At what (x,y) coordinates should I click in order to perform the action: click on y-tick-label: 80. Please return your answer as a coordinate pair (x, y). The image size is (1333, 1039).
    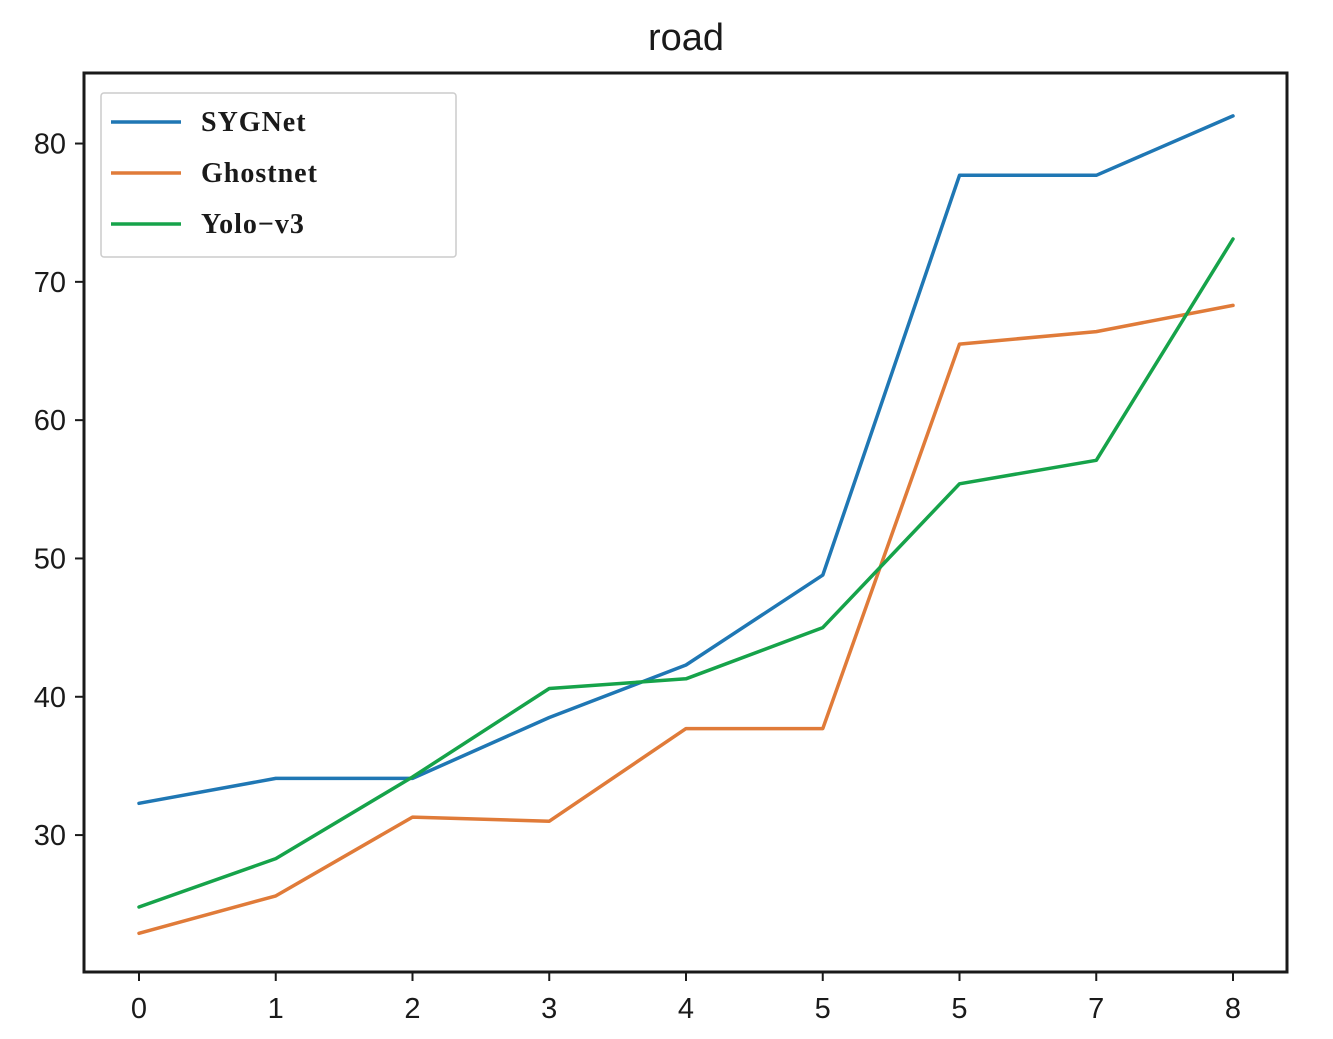
    Looking at the image, I should click on (50, 145).